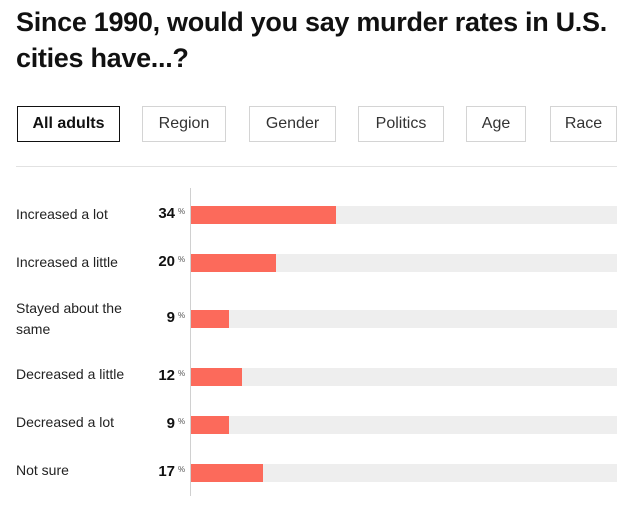  Describe the element at coordinates (190, 342) in the screenshot. I see `axis-line` at that location.